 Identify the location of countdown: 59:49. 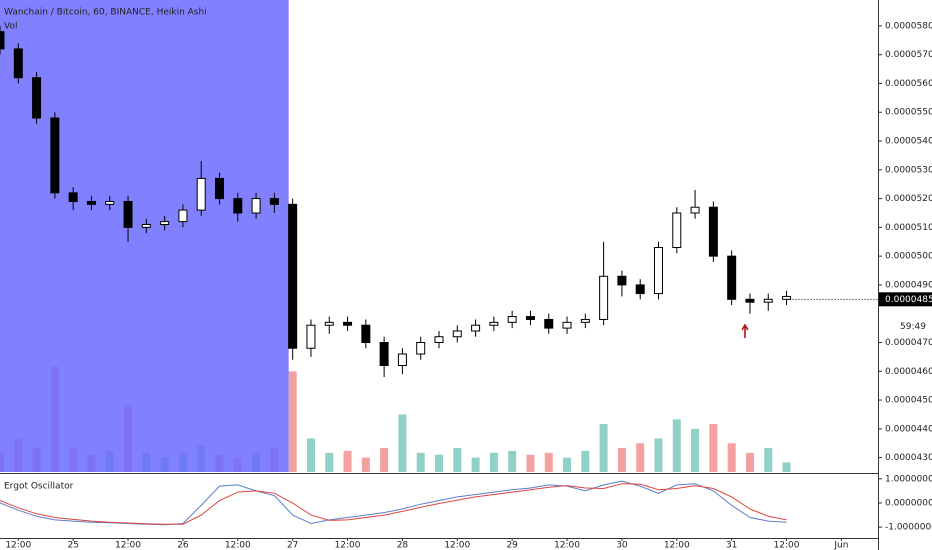
(913, 327).